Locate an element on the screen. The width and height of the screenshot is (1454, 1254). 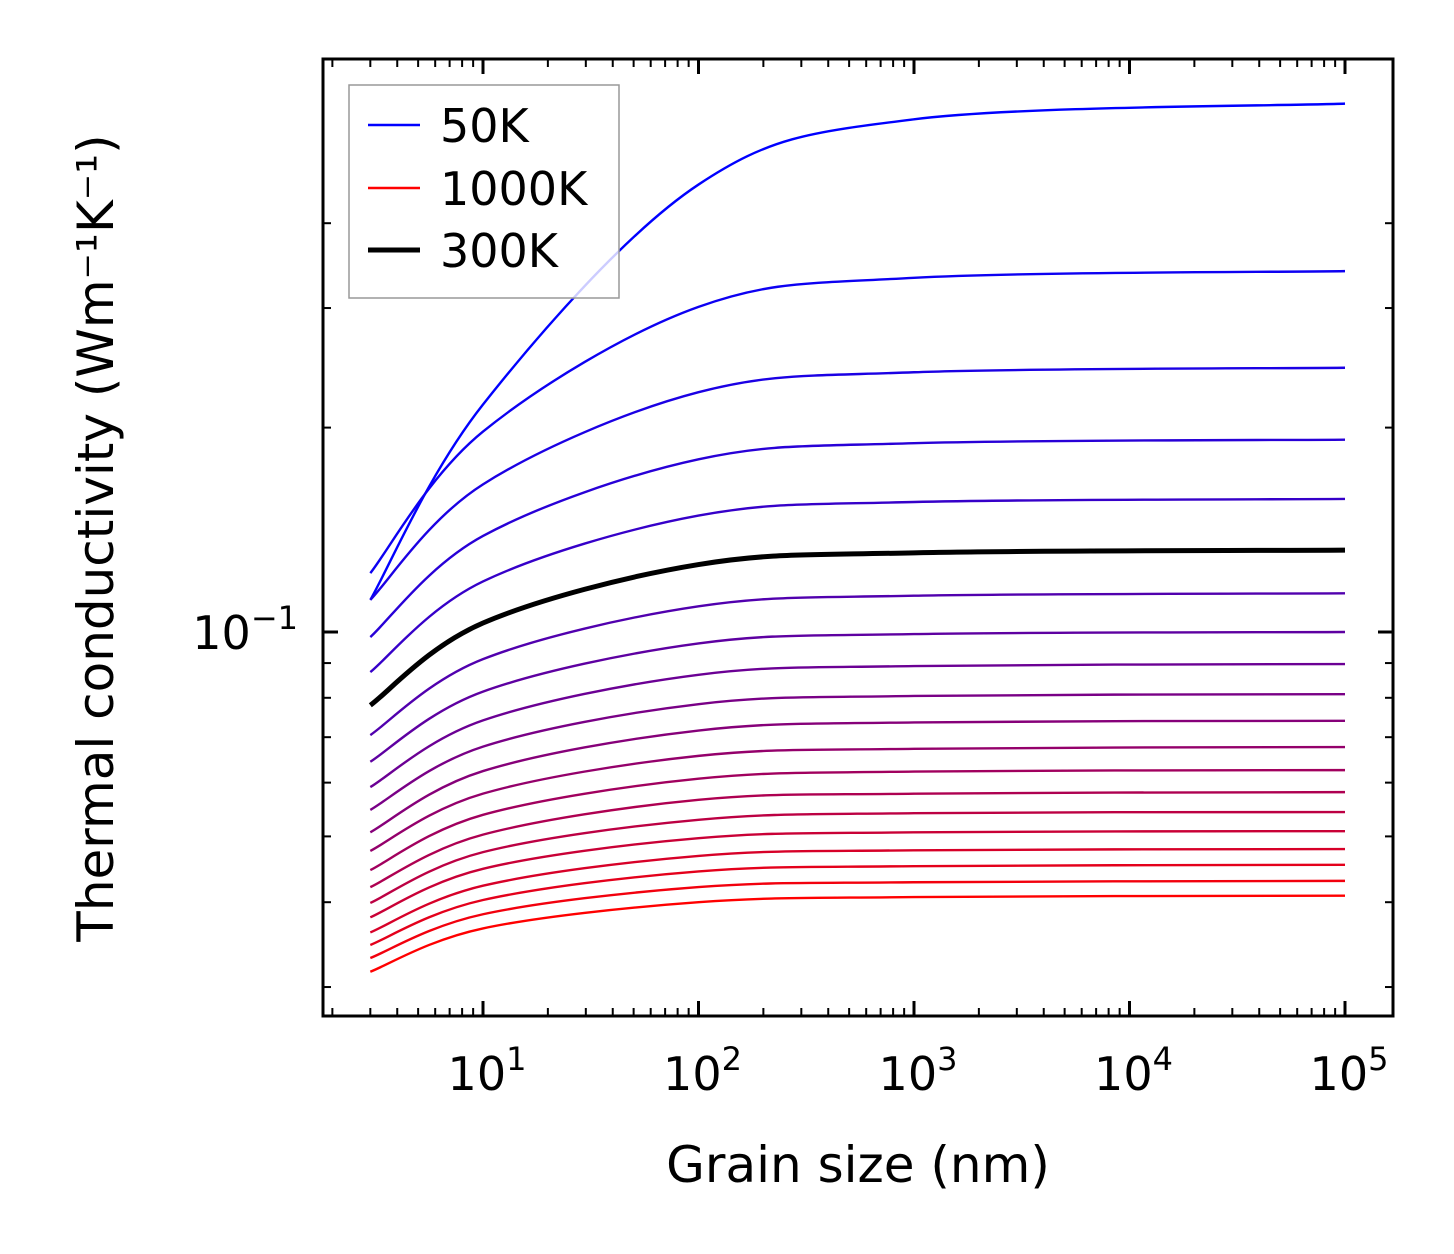
series-line-950K is located at coordinates (857, 919).